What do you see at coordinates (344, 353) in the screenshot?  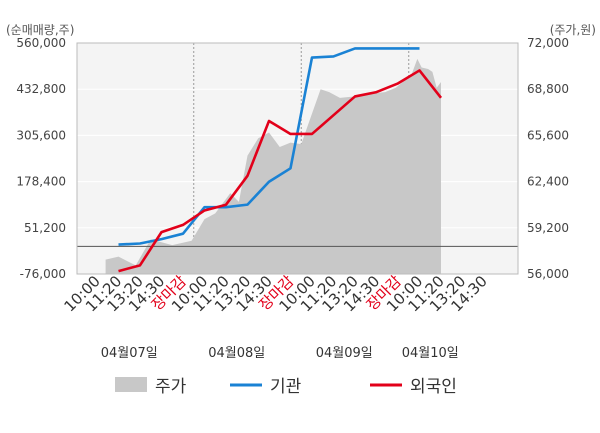 I see `date-label: 04월09일` at bounding box center [344, 353].